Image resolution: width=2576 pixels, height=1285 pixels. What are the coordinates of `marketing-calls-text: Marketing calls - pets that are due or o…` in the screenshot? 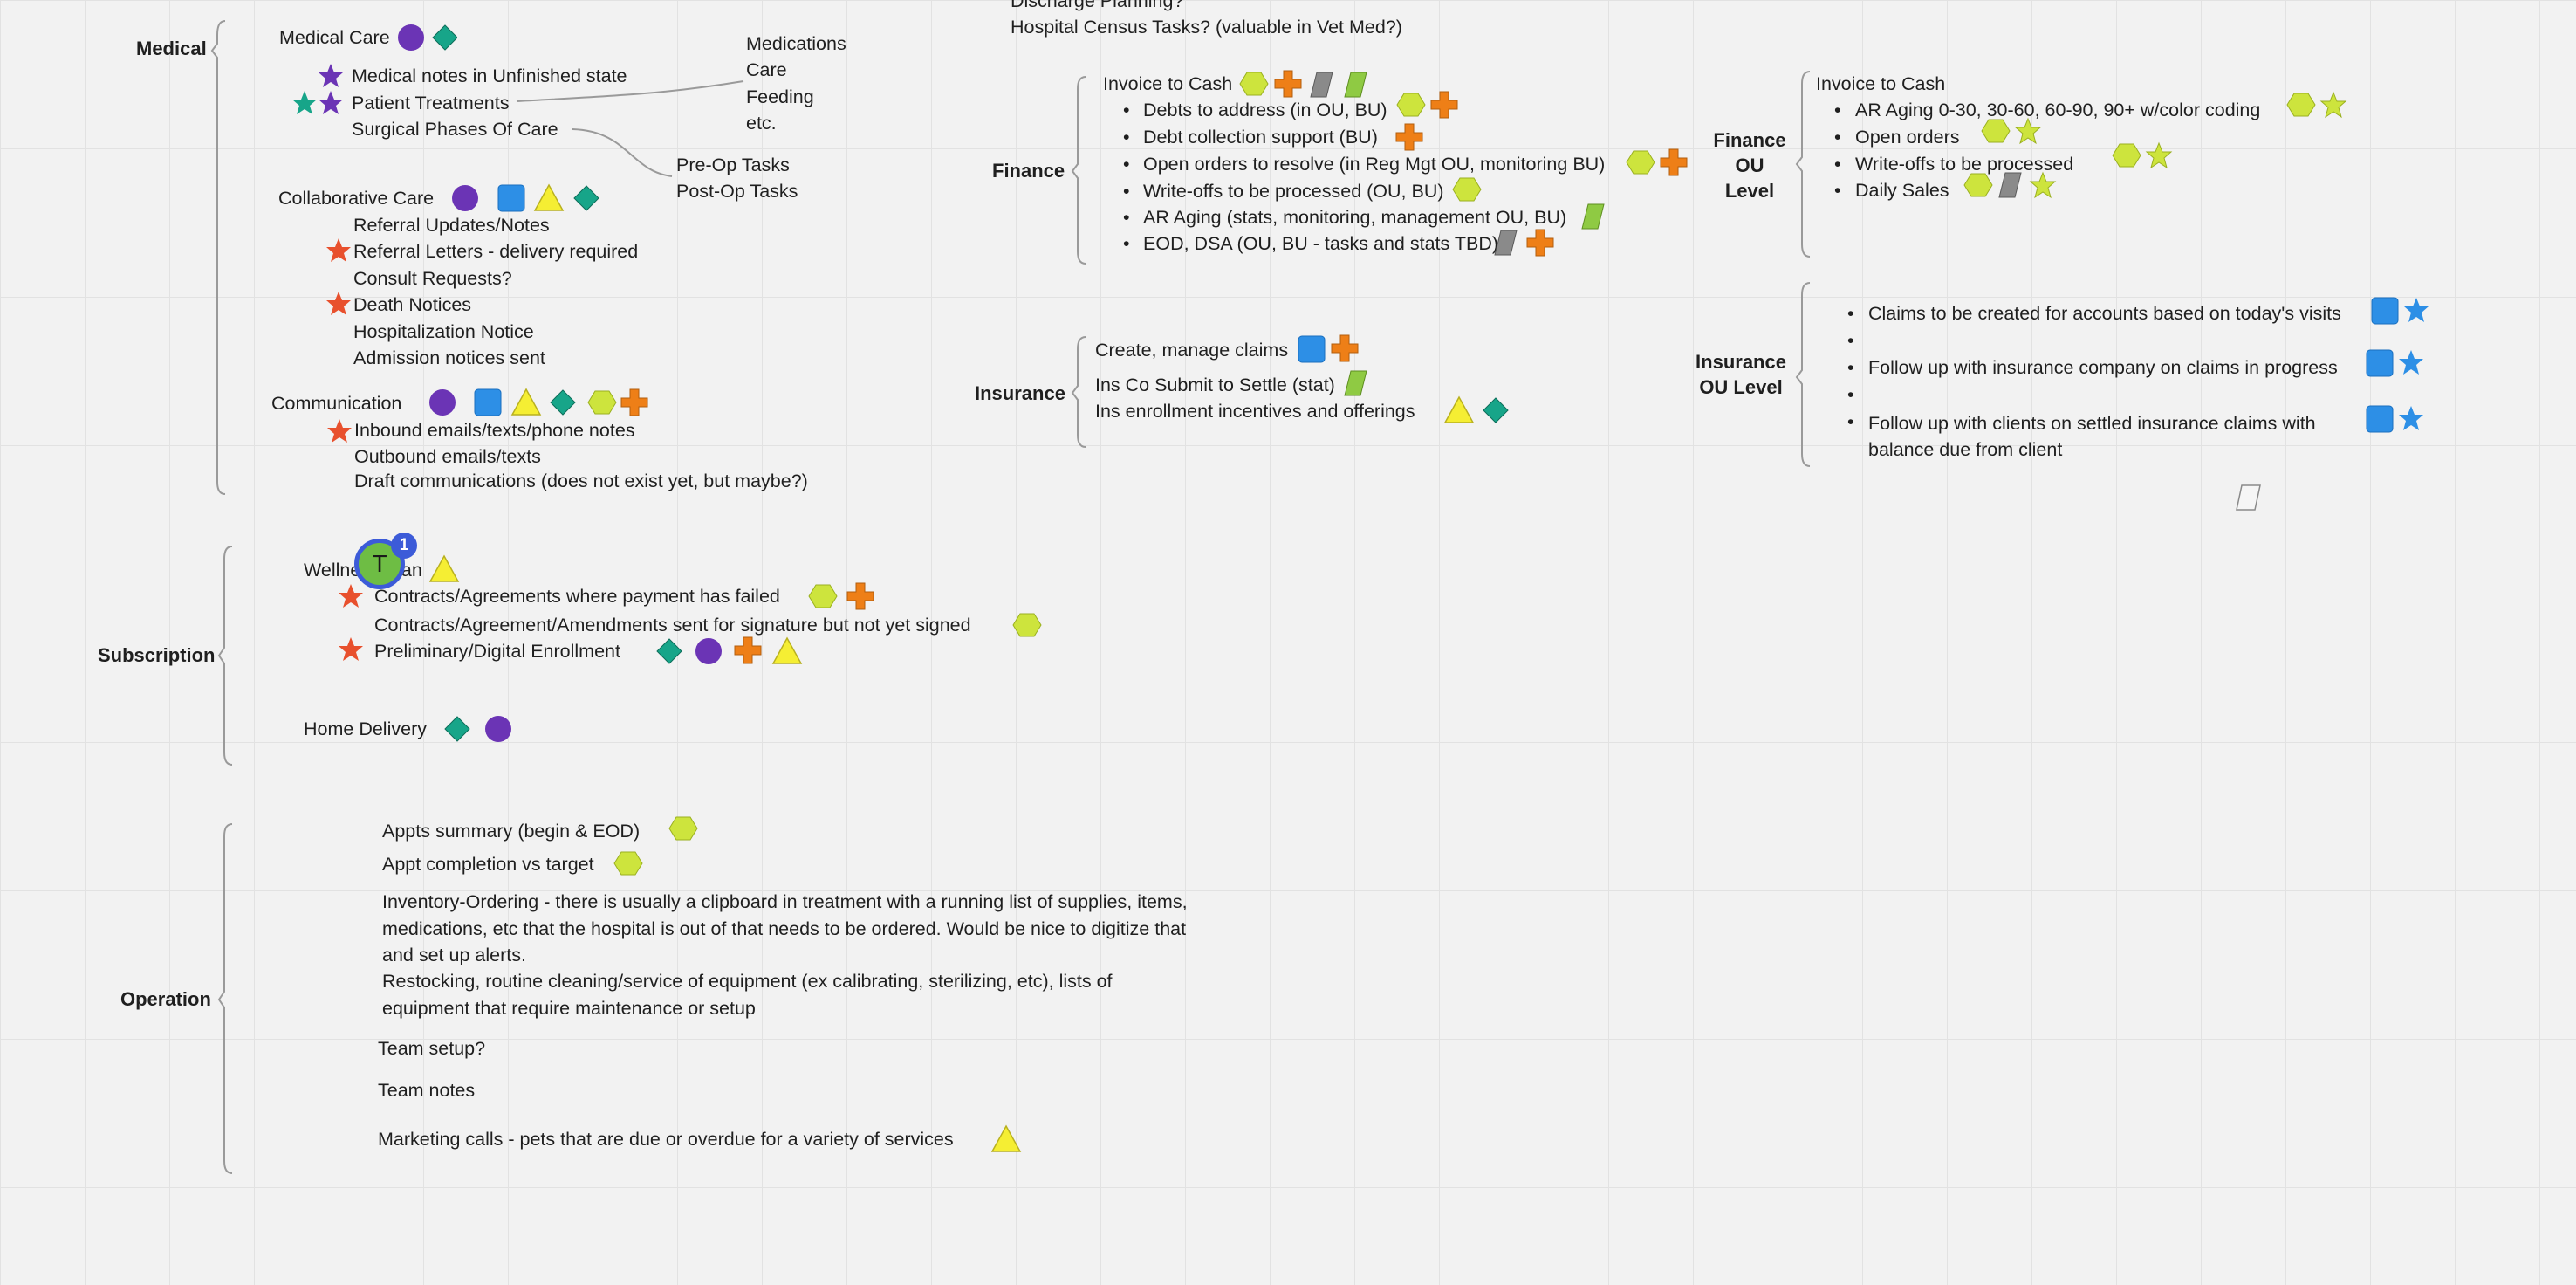 It's located at (666, 1139).